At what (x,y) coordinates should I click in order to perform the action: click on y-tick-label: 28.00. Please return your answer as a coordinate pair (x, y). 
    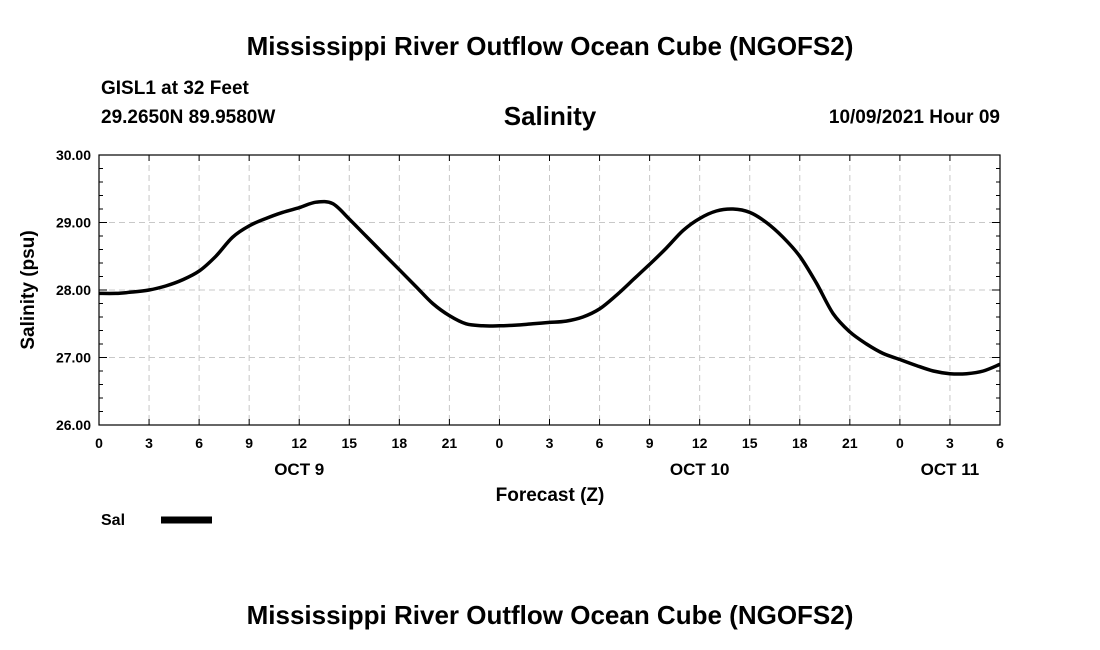
    Looking at the image, I should click on (73, 290).